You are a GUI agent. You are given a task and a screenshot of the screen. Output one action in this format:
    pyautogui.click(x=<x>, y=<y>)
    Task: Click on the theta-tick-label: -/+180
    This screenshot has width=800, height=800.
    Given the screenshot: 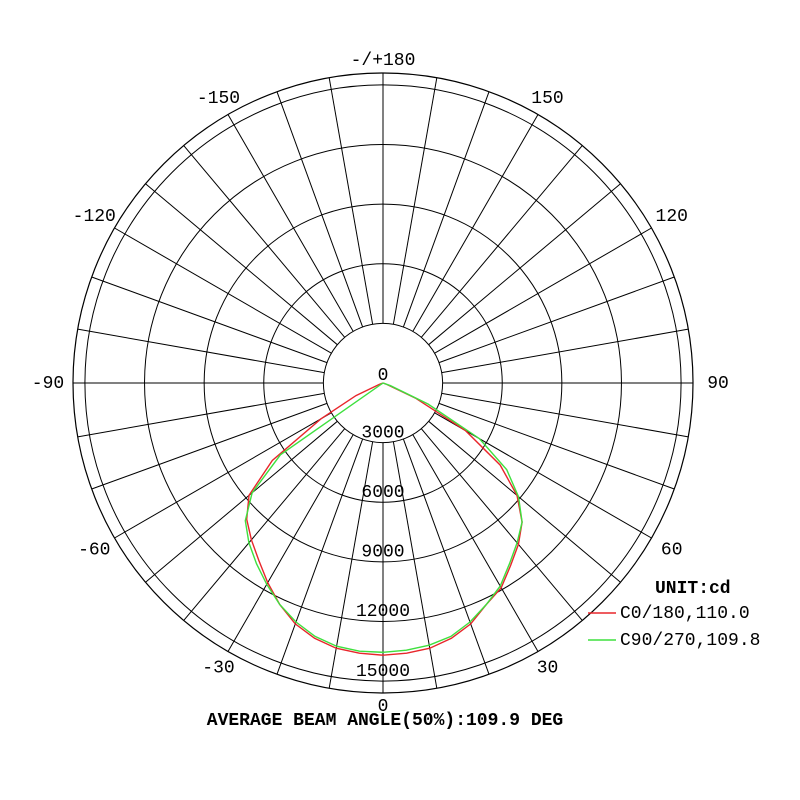 What is the action you would take?
    pyautogui.click(x=383, y=61)
    